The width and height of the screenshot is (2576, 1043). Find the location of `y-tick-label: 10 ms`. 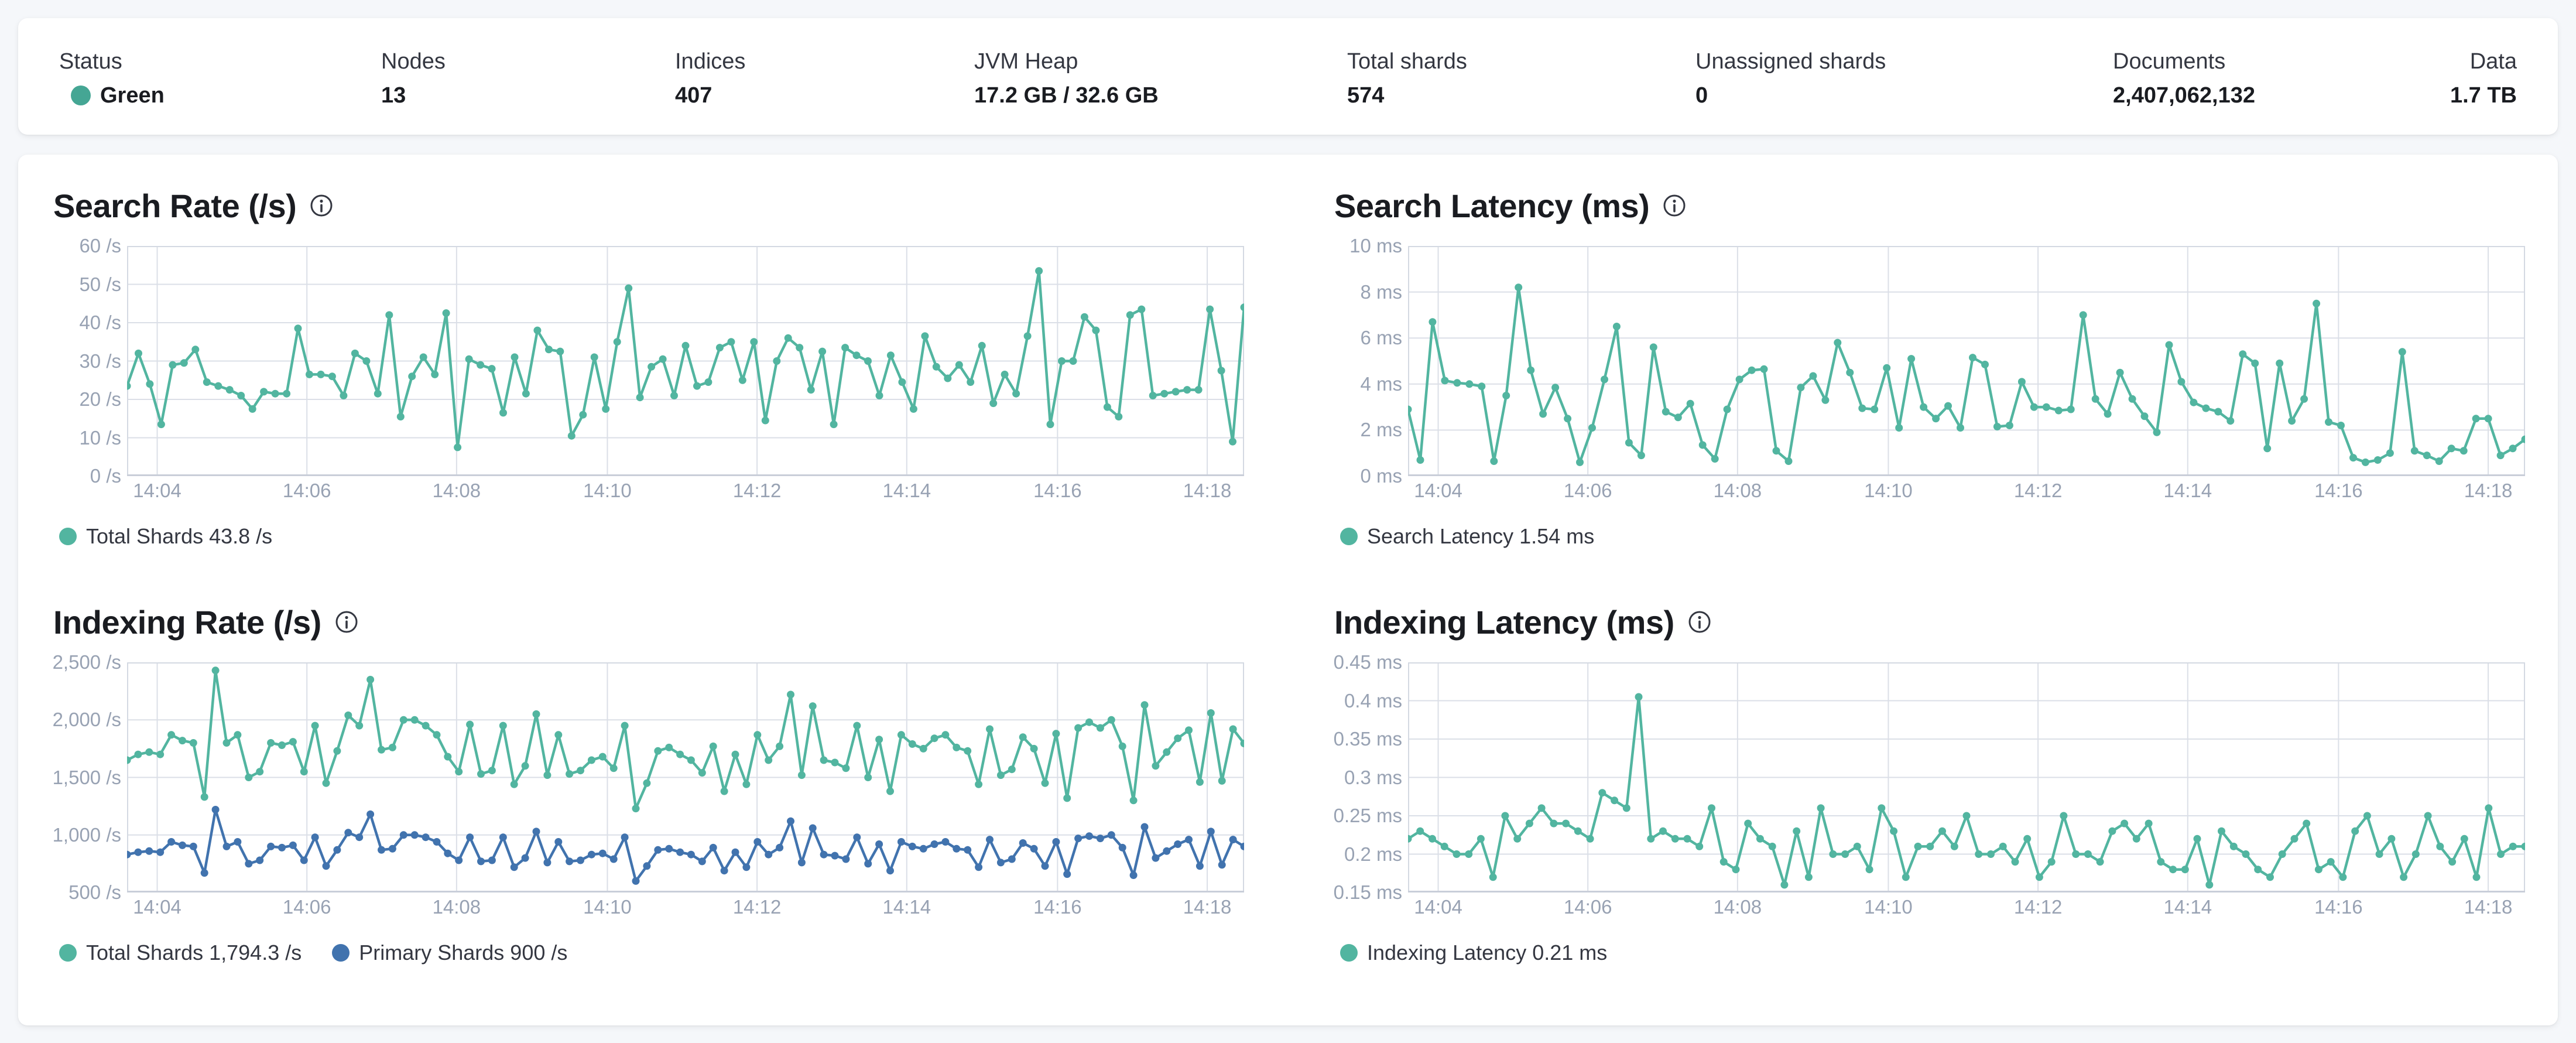

y-tick-label: 10 ms is located at coordinates (1375, 246).